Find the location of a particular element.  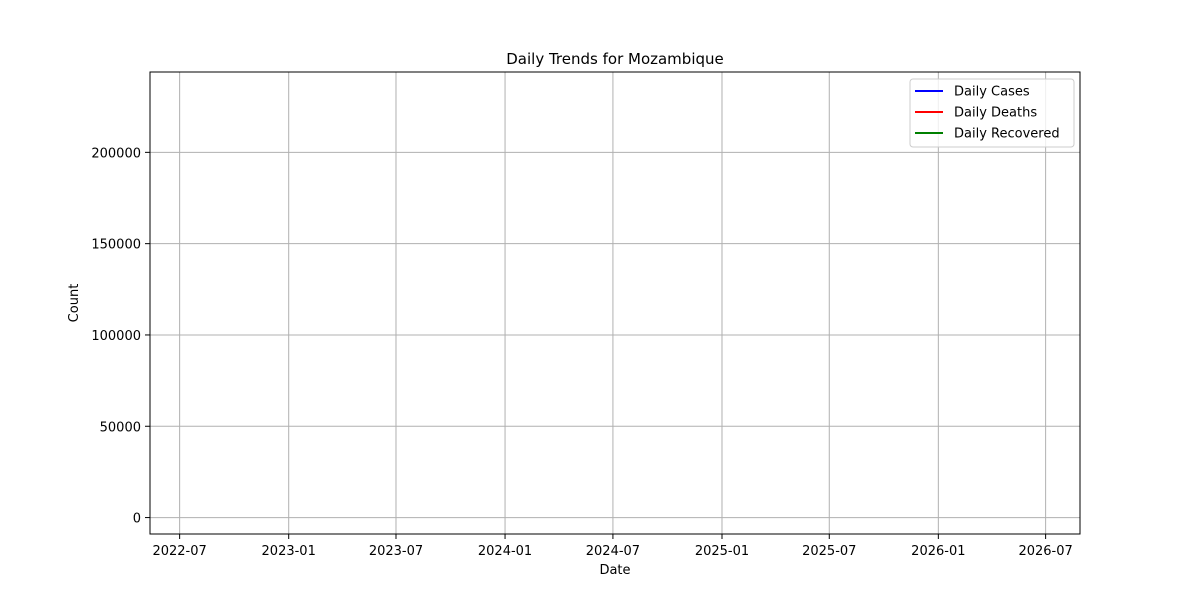

legend-entries: Daily Cases Daily Deaths Daily Recovered is located at coordinates (987, 113).